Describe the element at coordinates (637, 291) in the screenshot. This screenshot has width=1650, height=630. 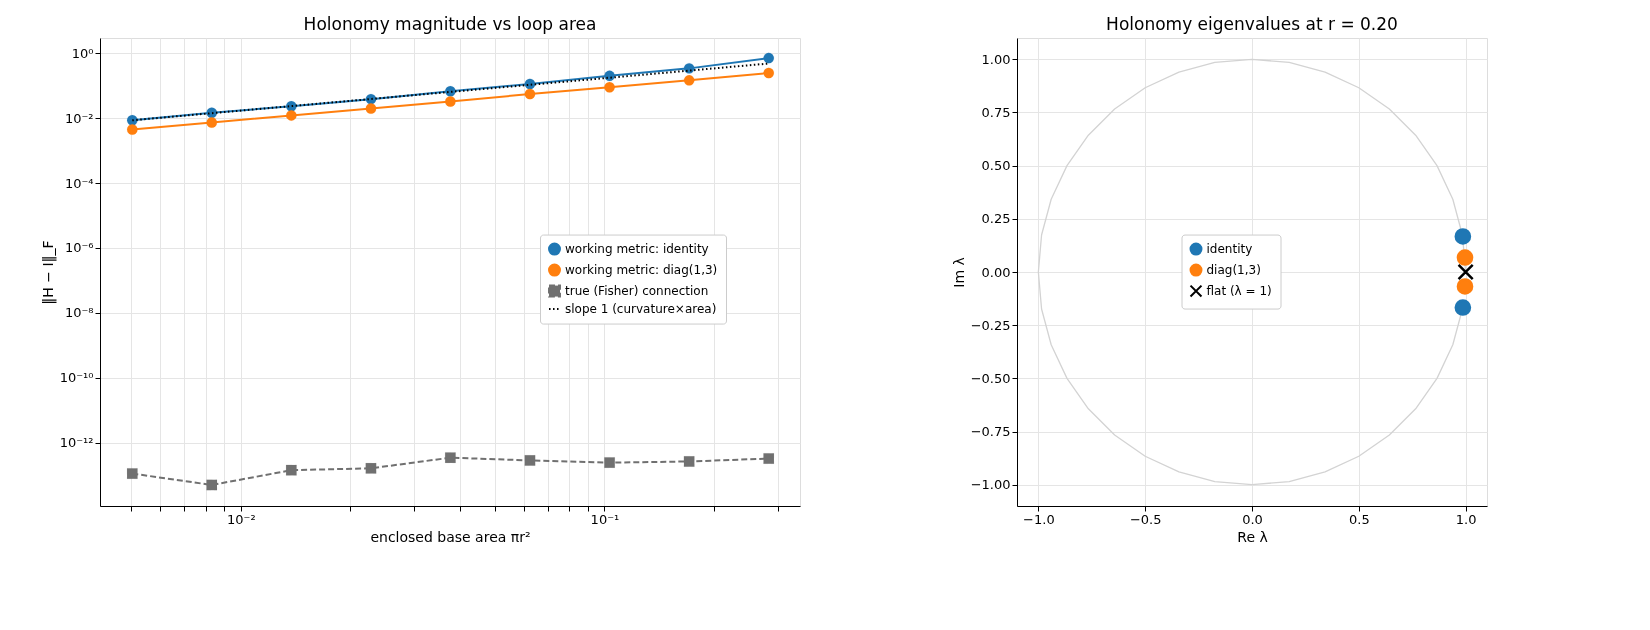
I see `legend-label: true (Fisher) connection` at that location.